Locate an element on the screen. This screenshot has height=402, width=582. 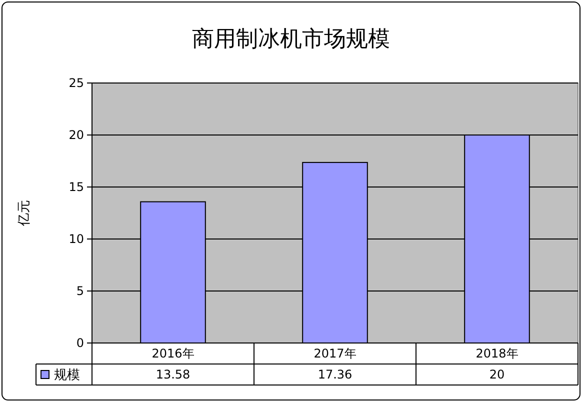
y-tick-label: 0 is located at coordinates (80, 343).